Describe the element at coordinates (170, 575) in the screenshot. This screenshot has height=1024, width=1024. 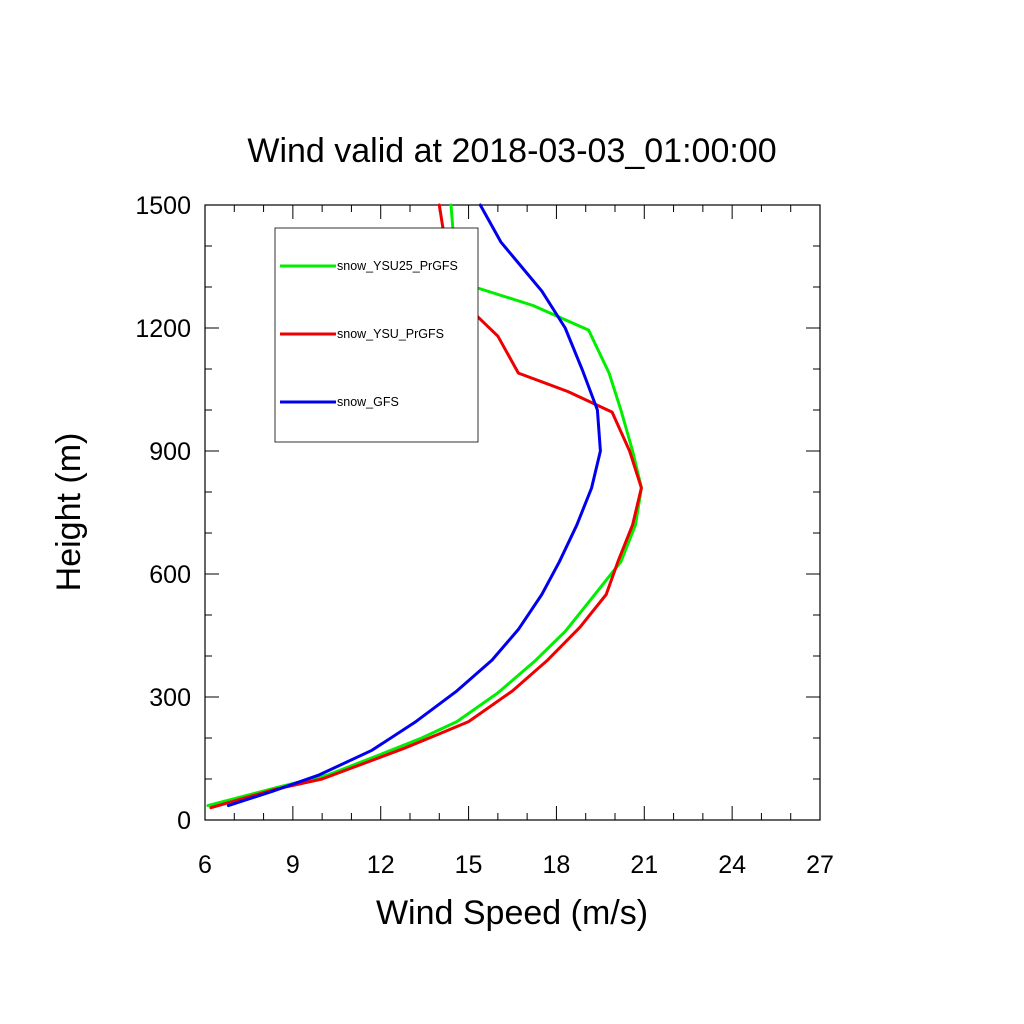
I see `y-tick-label: 600` at that location.